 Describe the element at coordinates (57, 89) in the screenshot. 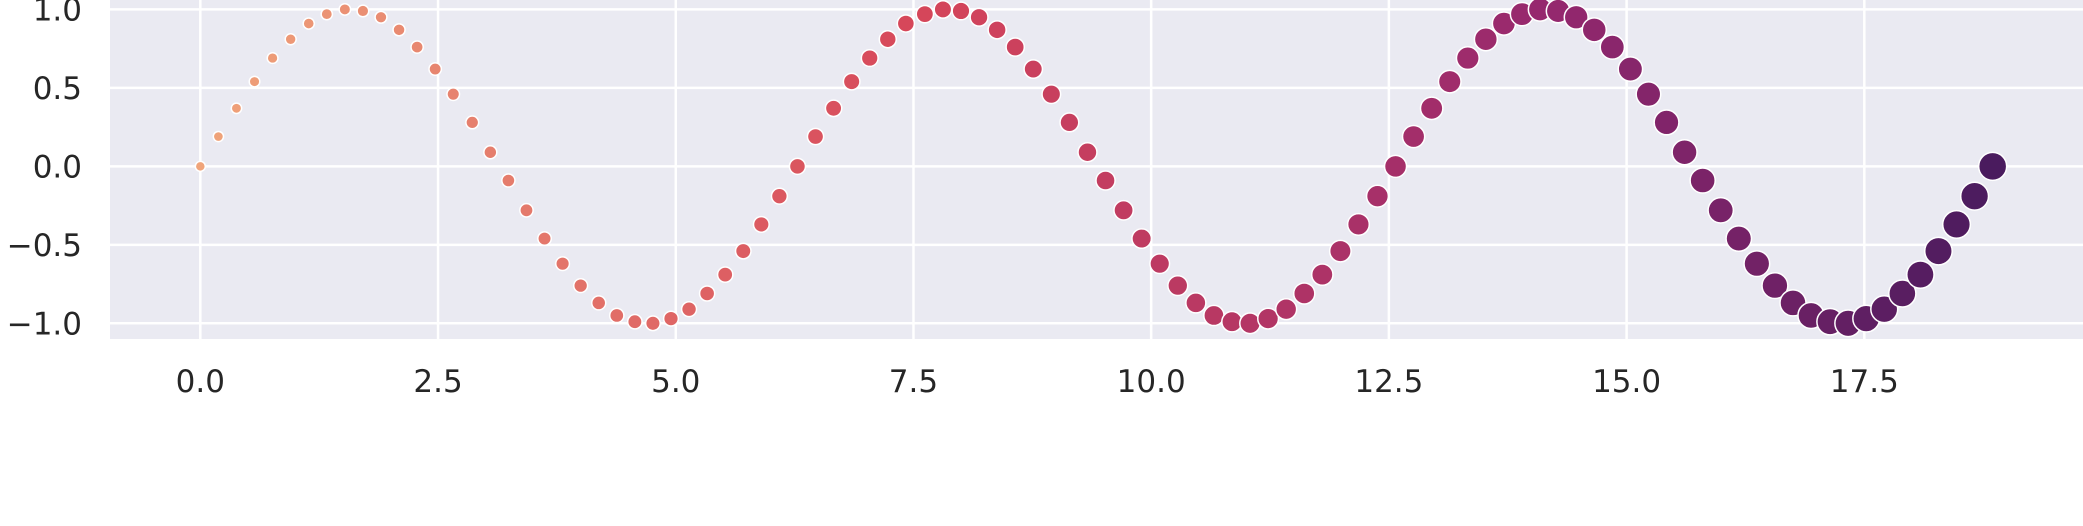

I see `y-tick-label: 0.5` at that location.